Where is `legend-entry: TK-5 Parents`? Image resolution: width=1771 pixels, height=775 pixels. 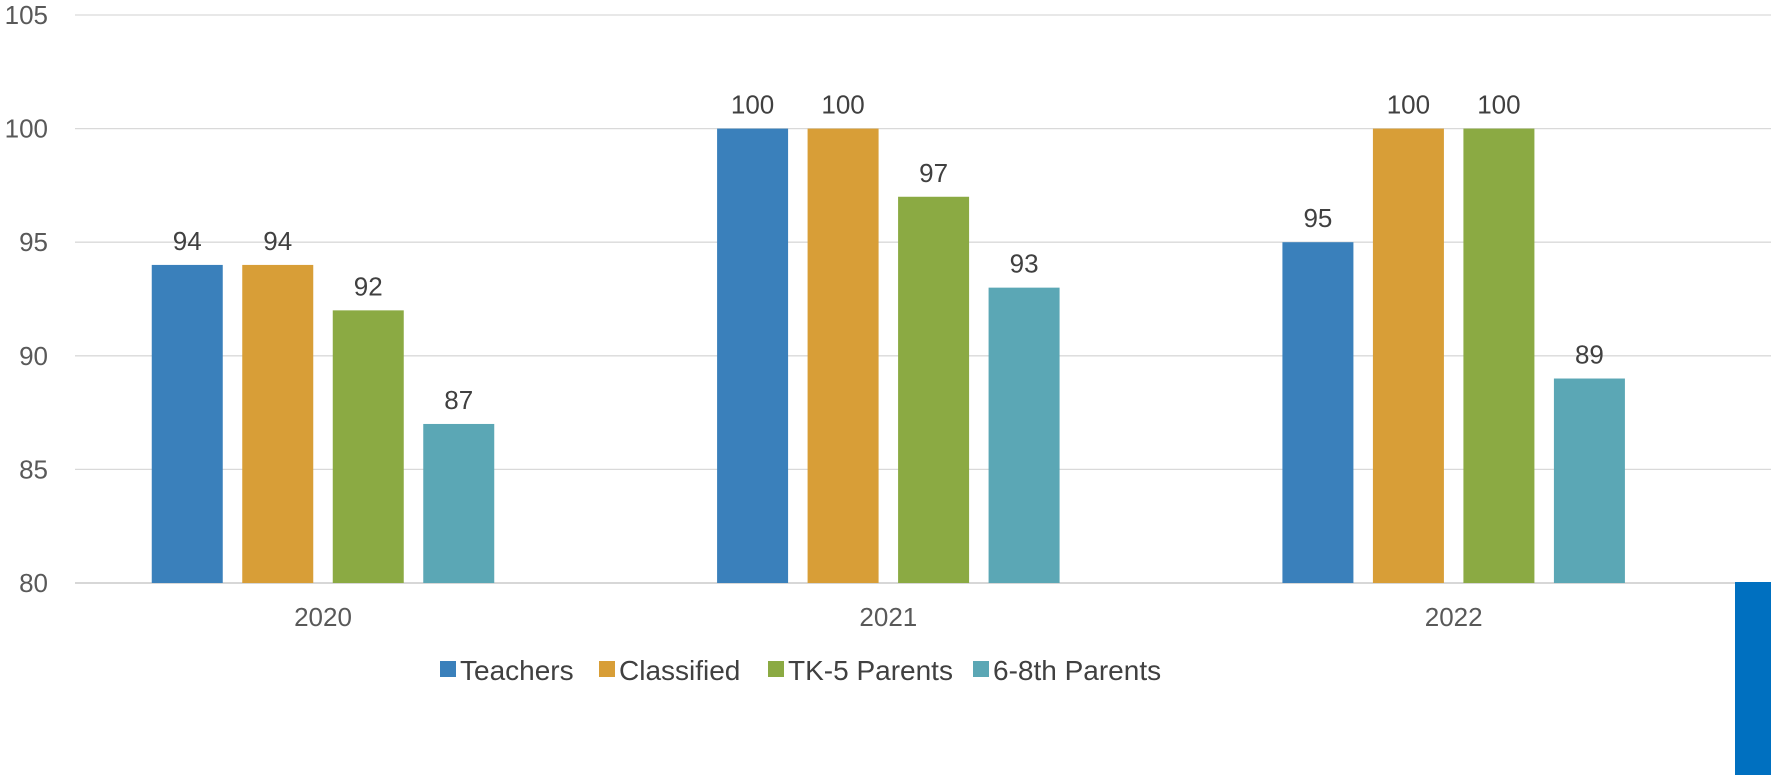
legend-entry: TK-5 Parents is located at coordinates (870, 670).